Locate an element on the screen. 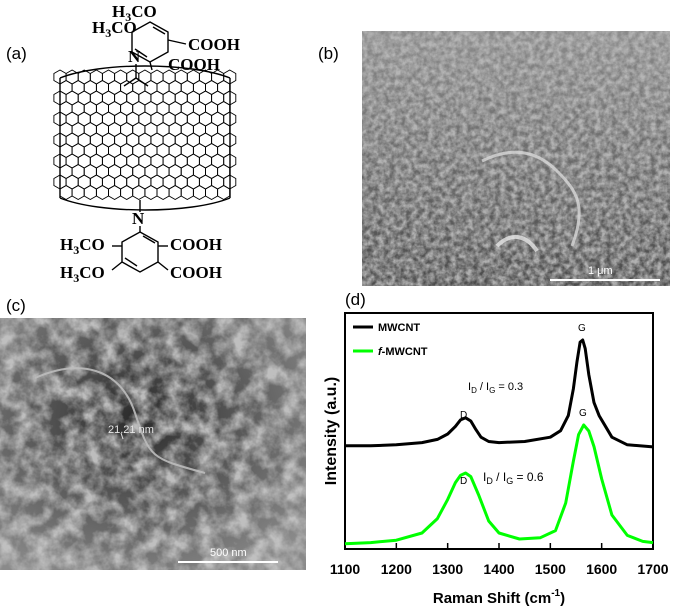  x-tick-label: 1100 is located at coordinates (345, 569).